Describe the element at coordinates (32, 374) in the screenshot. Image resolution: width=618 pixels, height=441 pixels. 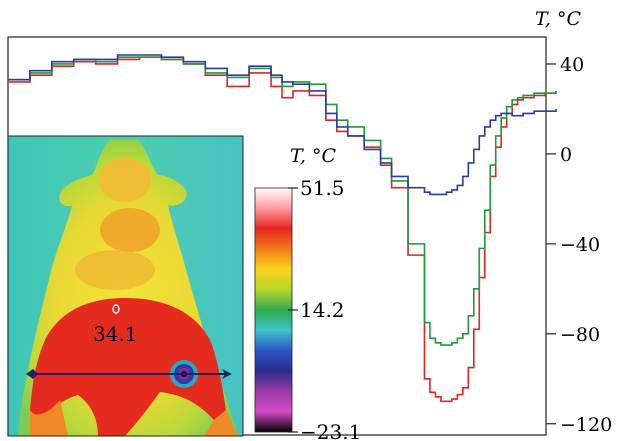
I see `profile-arrow-left` at that location.